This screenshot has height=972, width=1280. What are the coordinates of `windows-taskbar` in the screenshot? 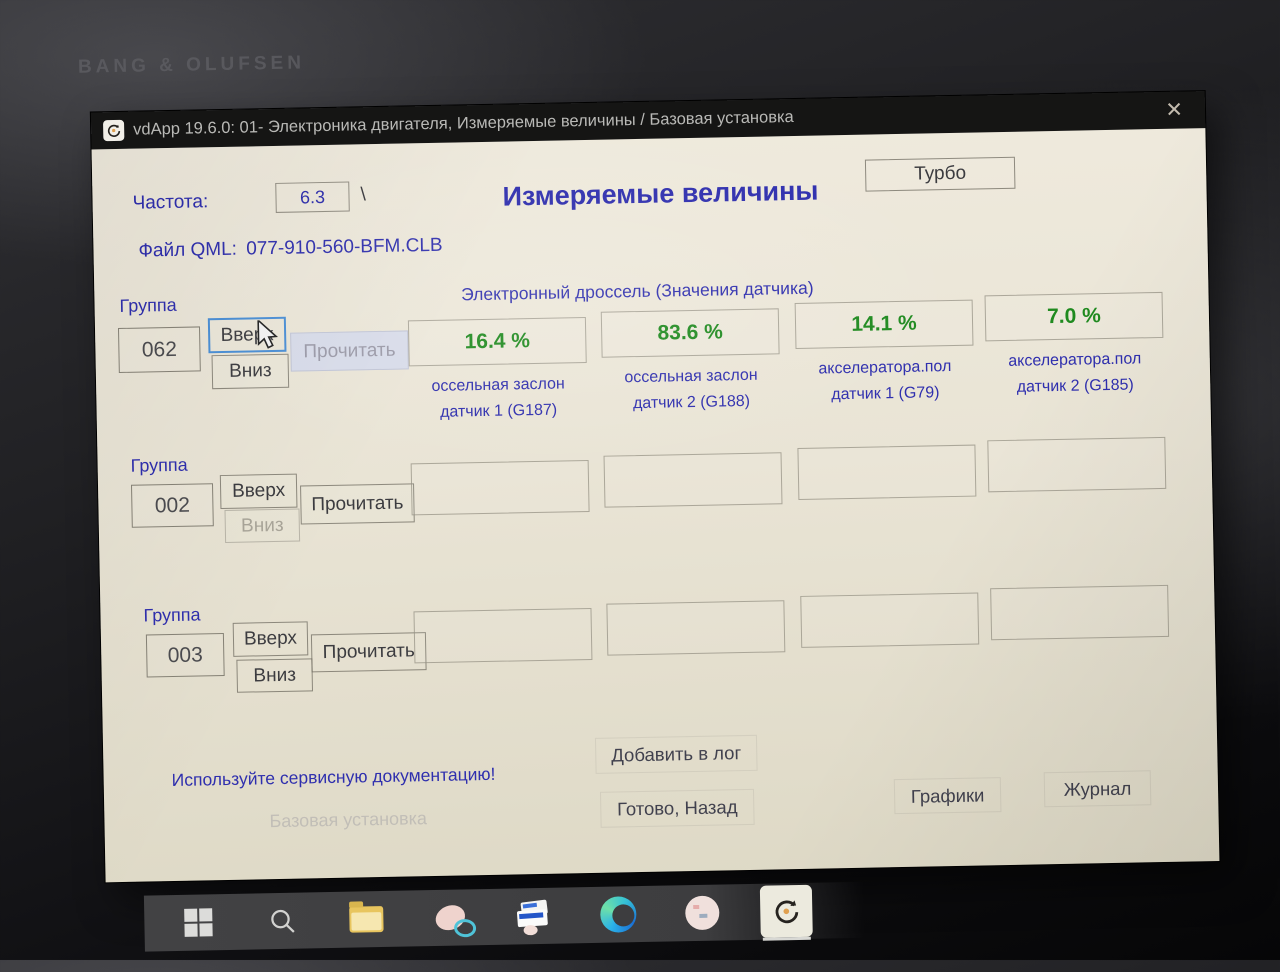 It's located at (504, 916).